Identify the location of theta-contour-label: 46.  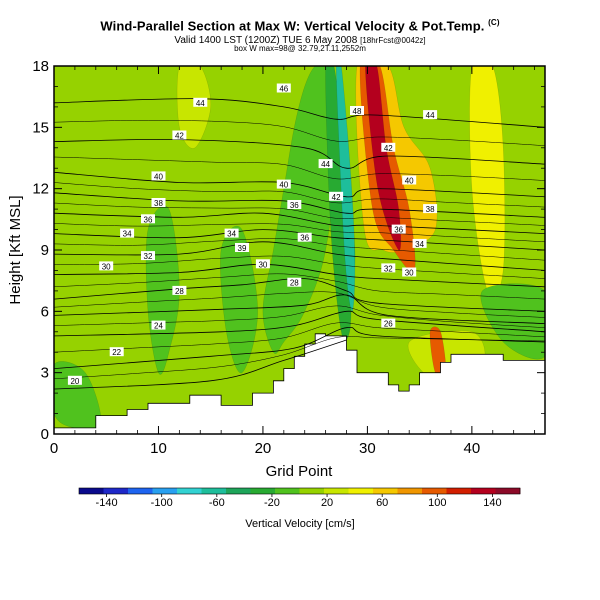
(283, 88).